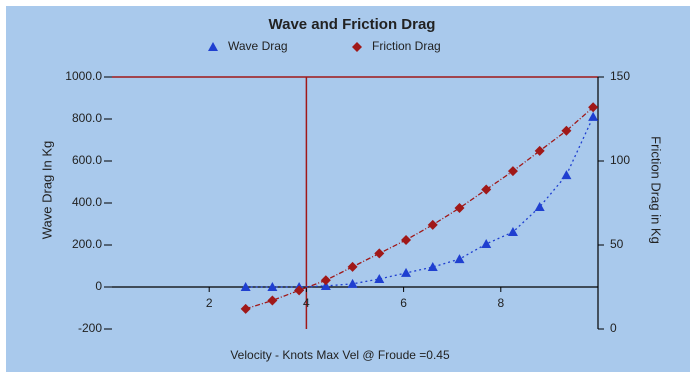 The width and height of the screenshot is (696, 379). I want to click on y-tick-label: -200, so click(90, 328).